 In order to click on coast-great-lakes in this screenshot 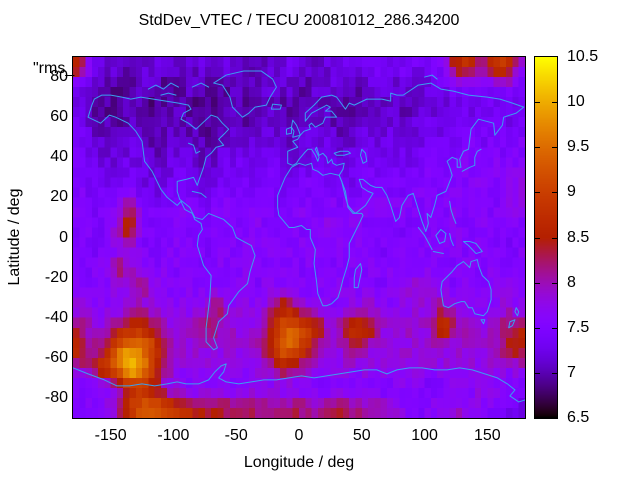, I will do `click(194, 148)`.